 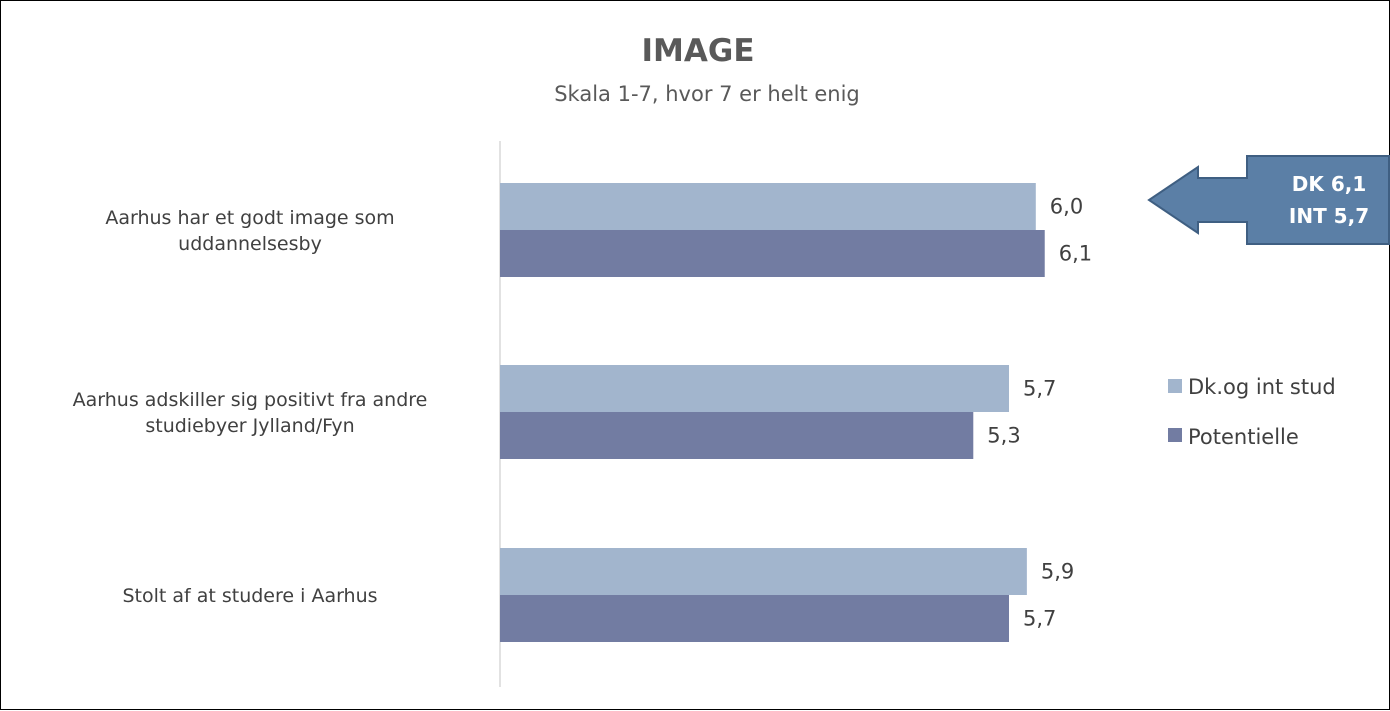 What do you see at coordinates (1243, 437) in the screenshot?
I see `legend-label-potentielle: Potentielle` at bounding box center [1243, 437].